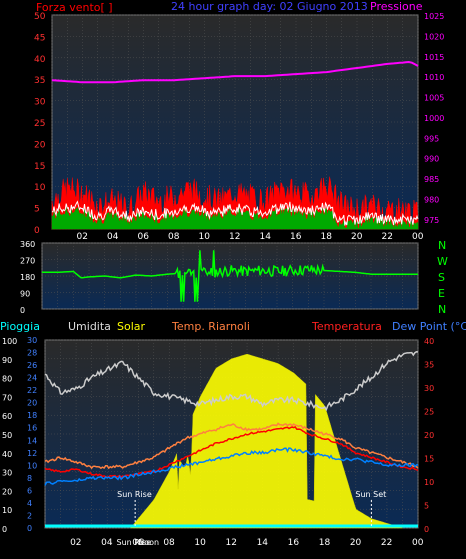  Describe the element at coordinates (434, 36) in the screenshot. I see `pressure-y-tick-label: 1020` at that location.